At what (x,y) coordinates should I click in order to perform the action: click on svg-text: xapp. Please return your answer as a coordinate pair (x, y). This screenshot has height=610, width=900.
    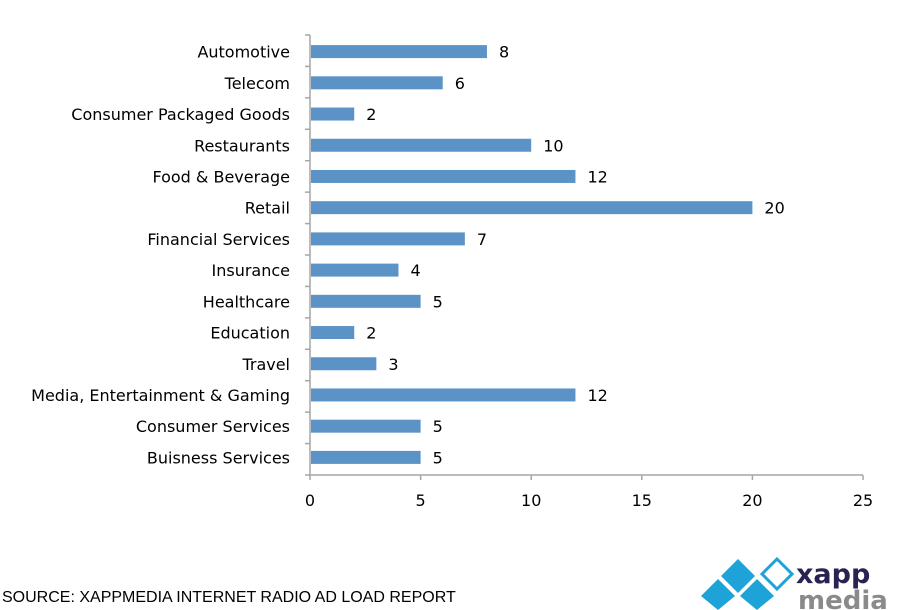
    Looking at the image, I should click on (833, 574).